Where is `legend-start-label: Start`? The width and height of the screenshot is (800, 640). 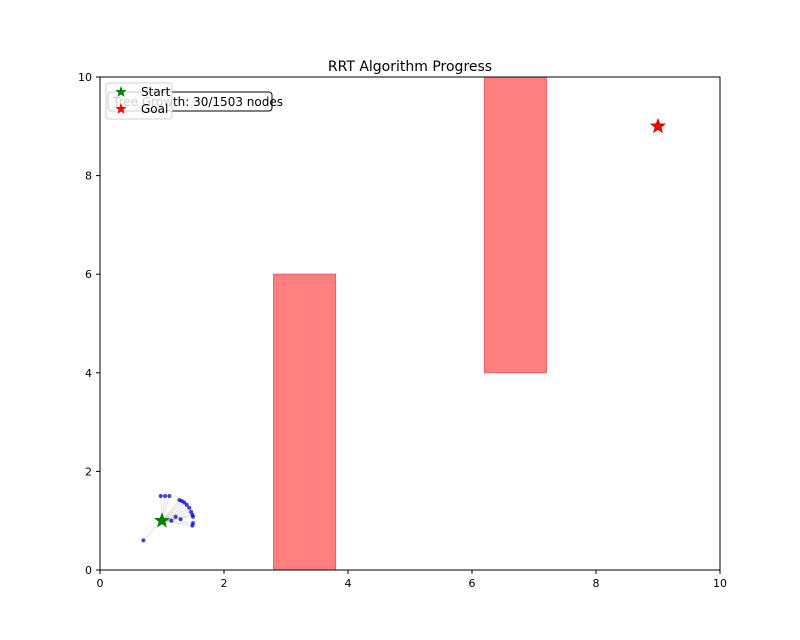 legend-start-label: Start is located at coordinates (156, 92).